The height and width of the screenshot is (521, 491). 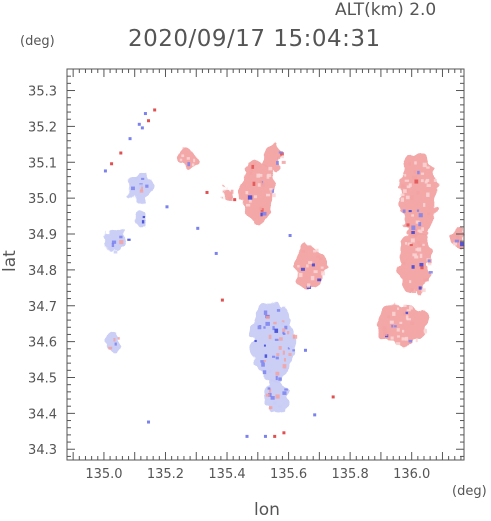 I want to click on y-tick-label: 34.5, so click(x=42, y=378).